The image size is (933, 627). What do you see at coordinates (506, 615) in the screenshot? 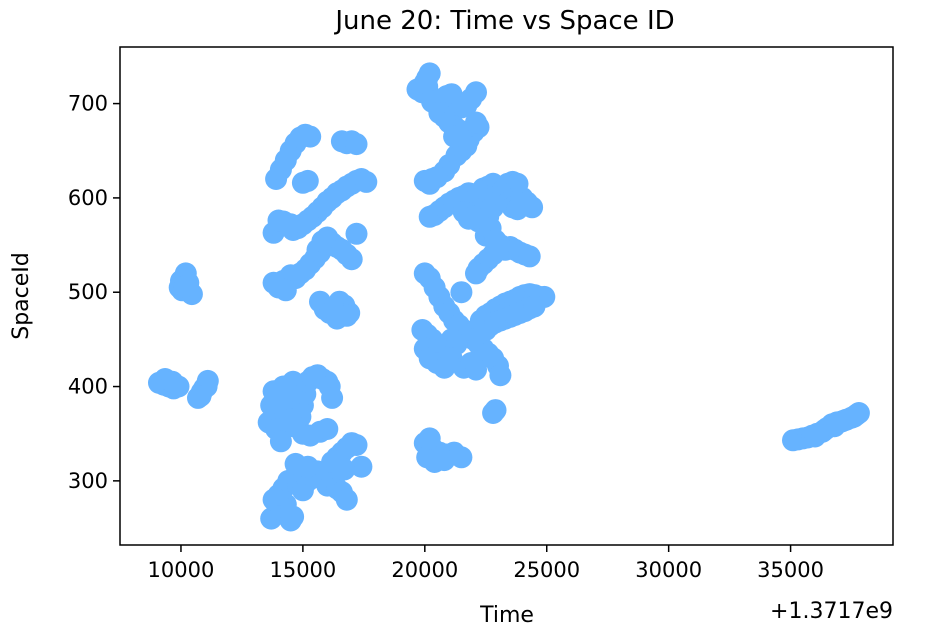
I see `x-axis-label: Time` at bounding box center [506, 615].